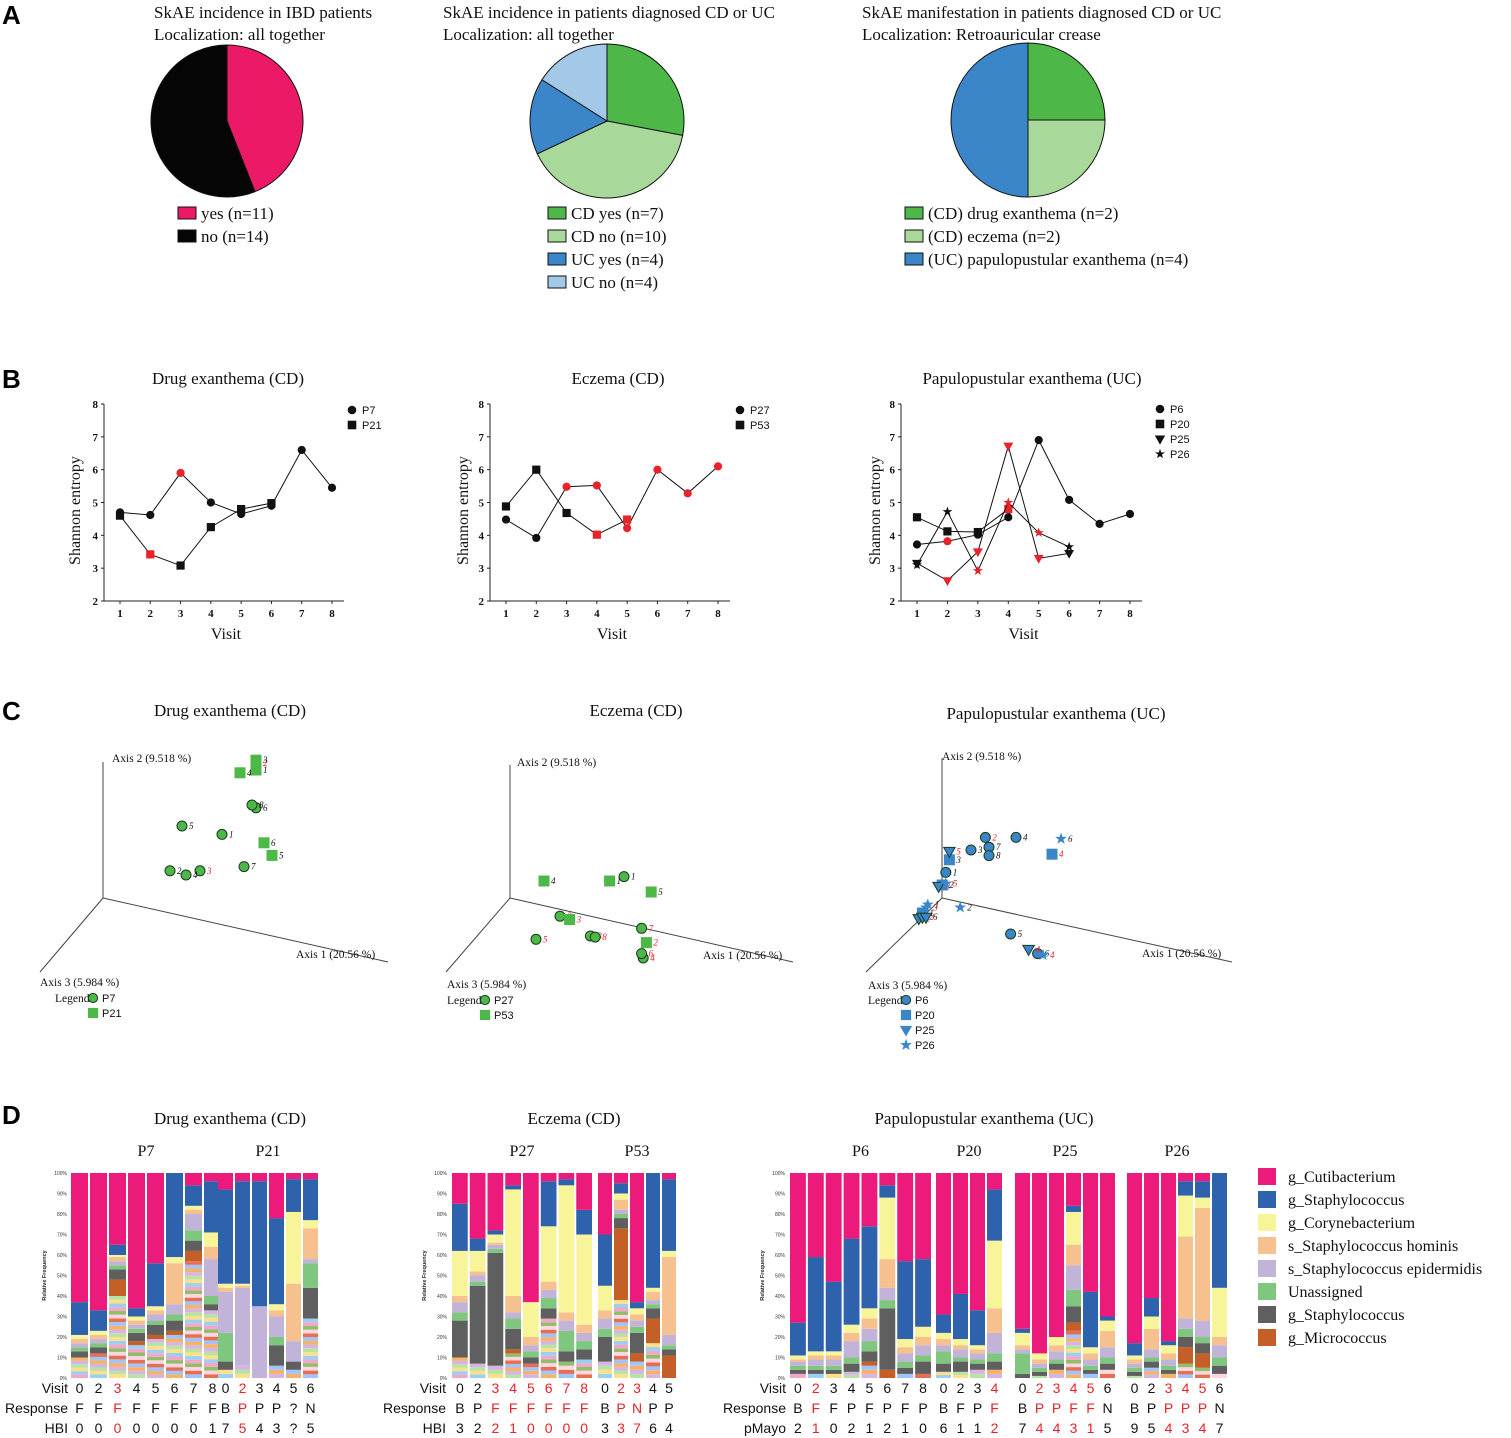 This screenshot has width=1511, height=1438. Describe the element at coordinates (56, 1428) in the screenshot. I see `row-label: HBI` at that location.